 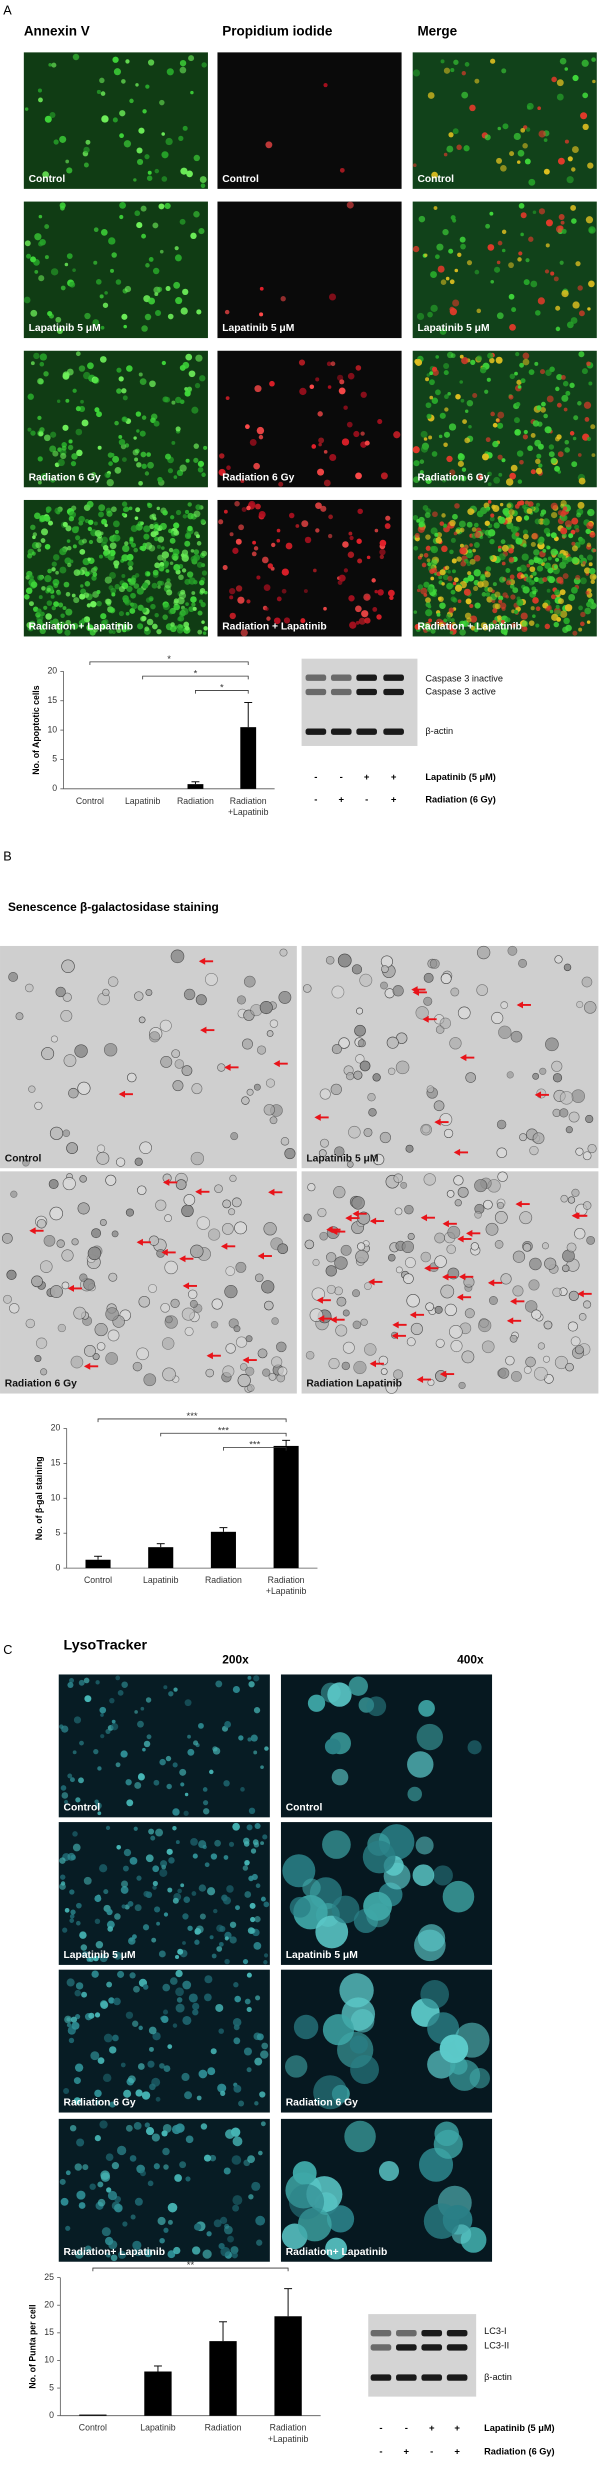 What do you see at coordinates (460, 799) in the screenshot?
I see `condition-name: Radiation (6 Gy)` at bounding box center [460, 799].